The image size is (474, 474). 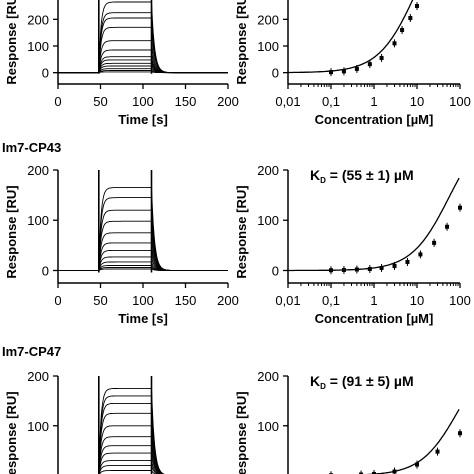 What do you see at coordinates (83, 409) in the screenshot?
I see `cp47-sensorgram-panel: 100 200 Response [RU] Im7-CP47` at bounding box center [83, 409].